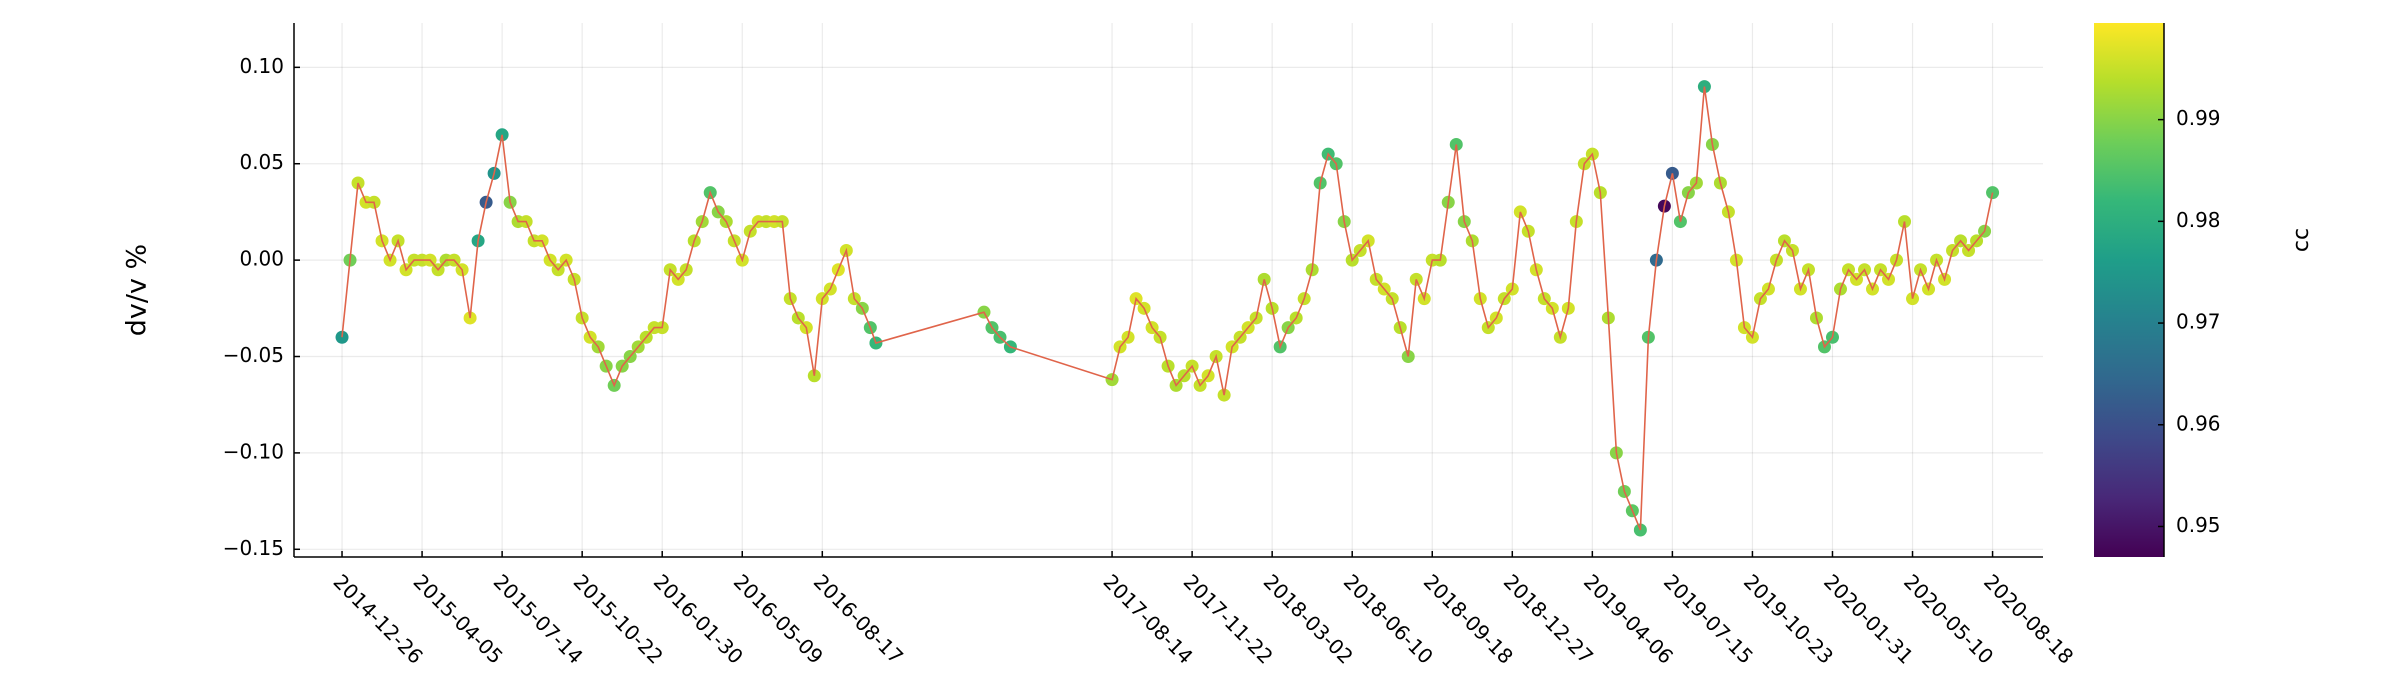 The image size is (2400, 700). I want to click on colorbar-tick-label: 0.97, so click(2198, 322).